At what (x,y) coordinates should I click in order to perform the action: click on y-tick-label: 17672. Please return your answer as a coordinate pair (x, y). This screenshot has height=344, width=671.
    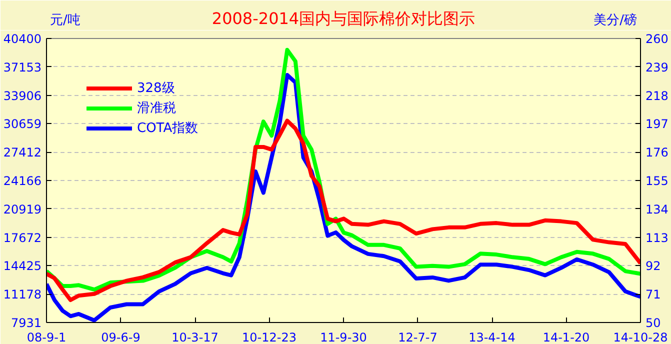
    Looking at the image, I should click on (22, 237).